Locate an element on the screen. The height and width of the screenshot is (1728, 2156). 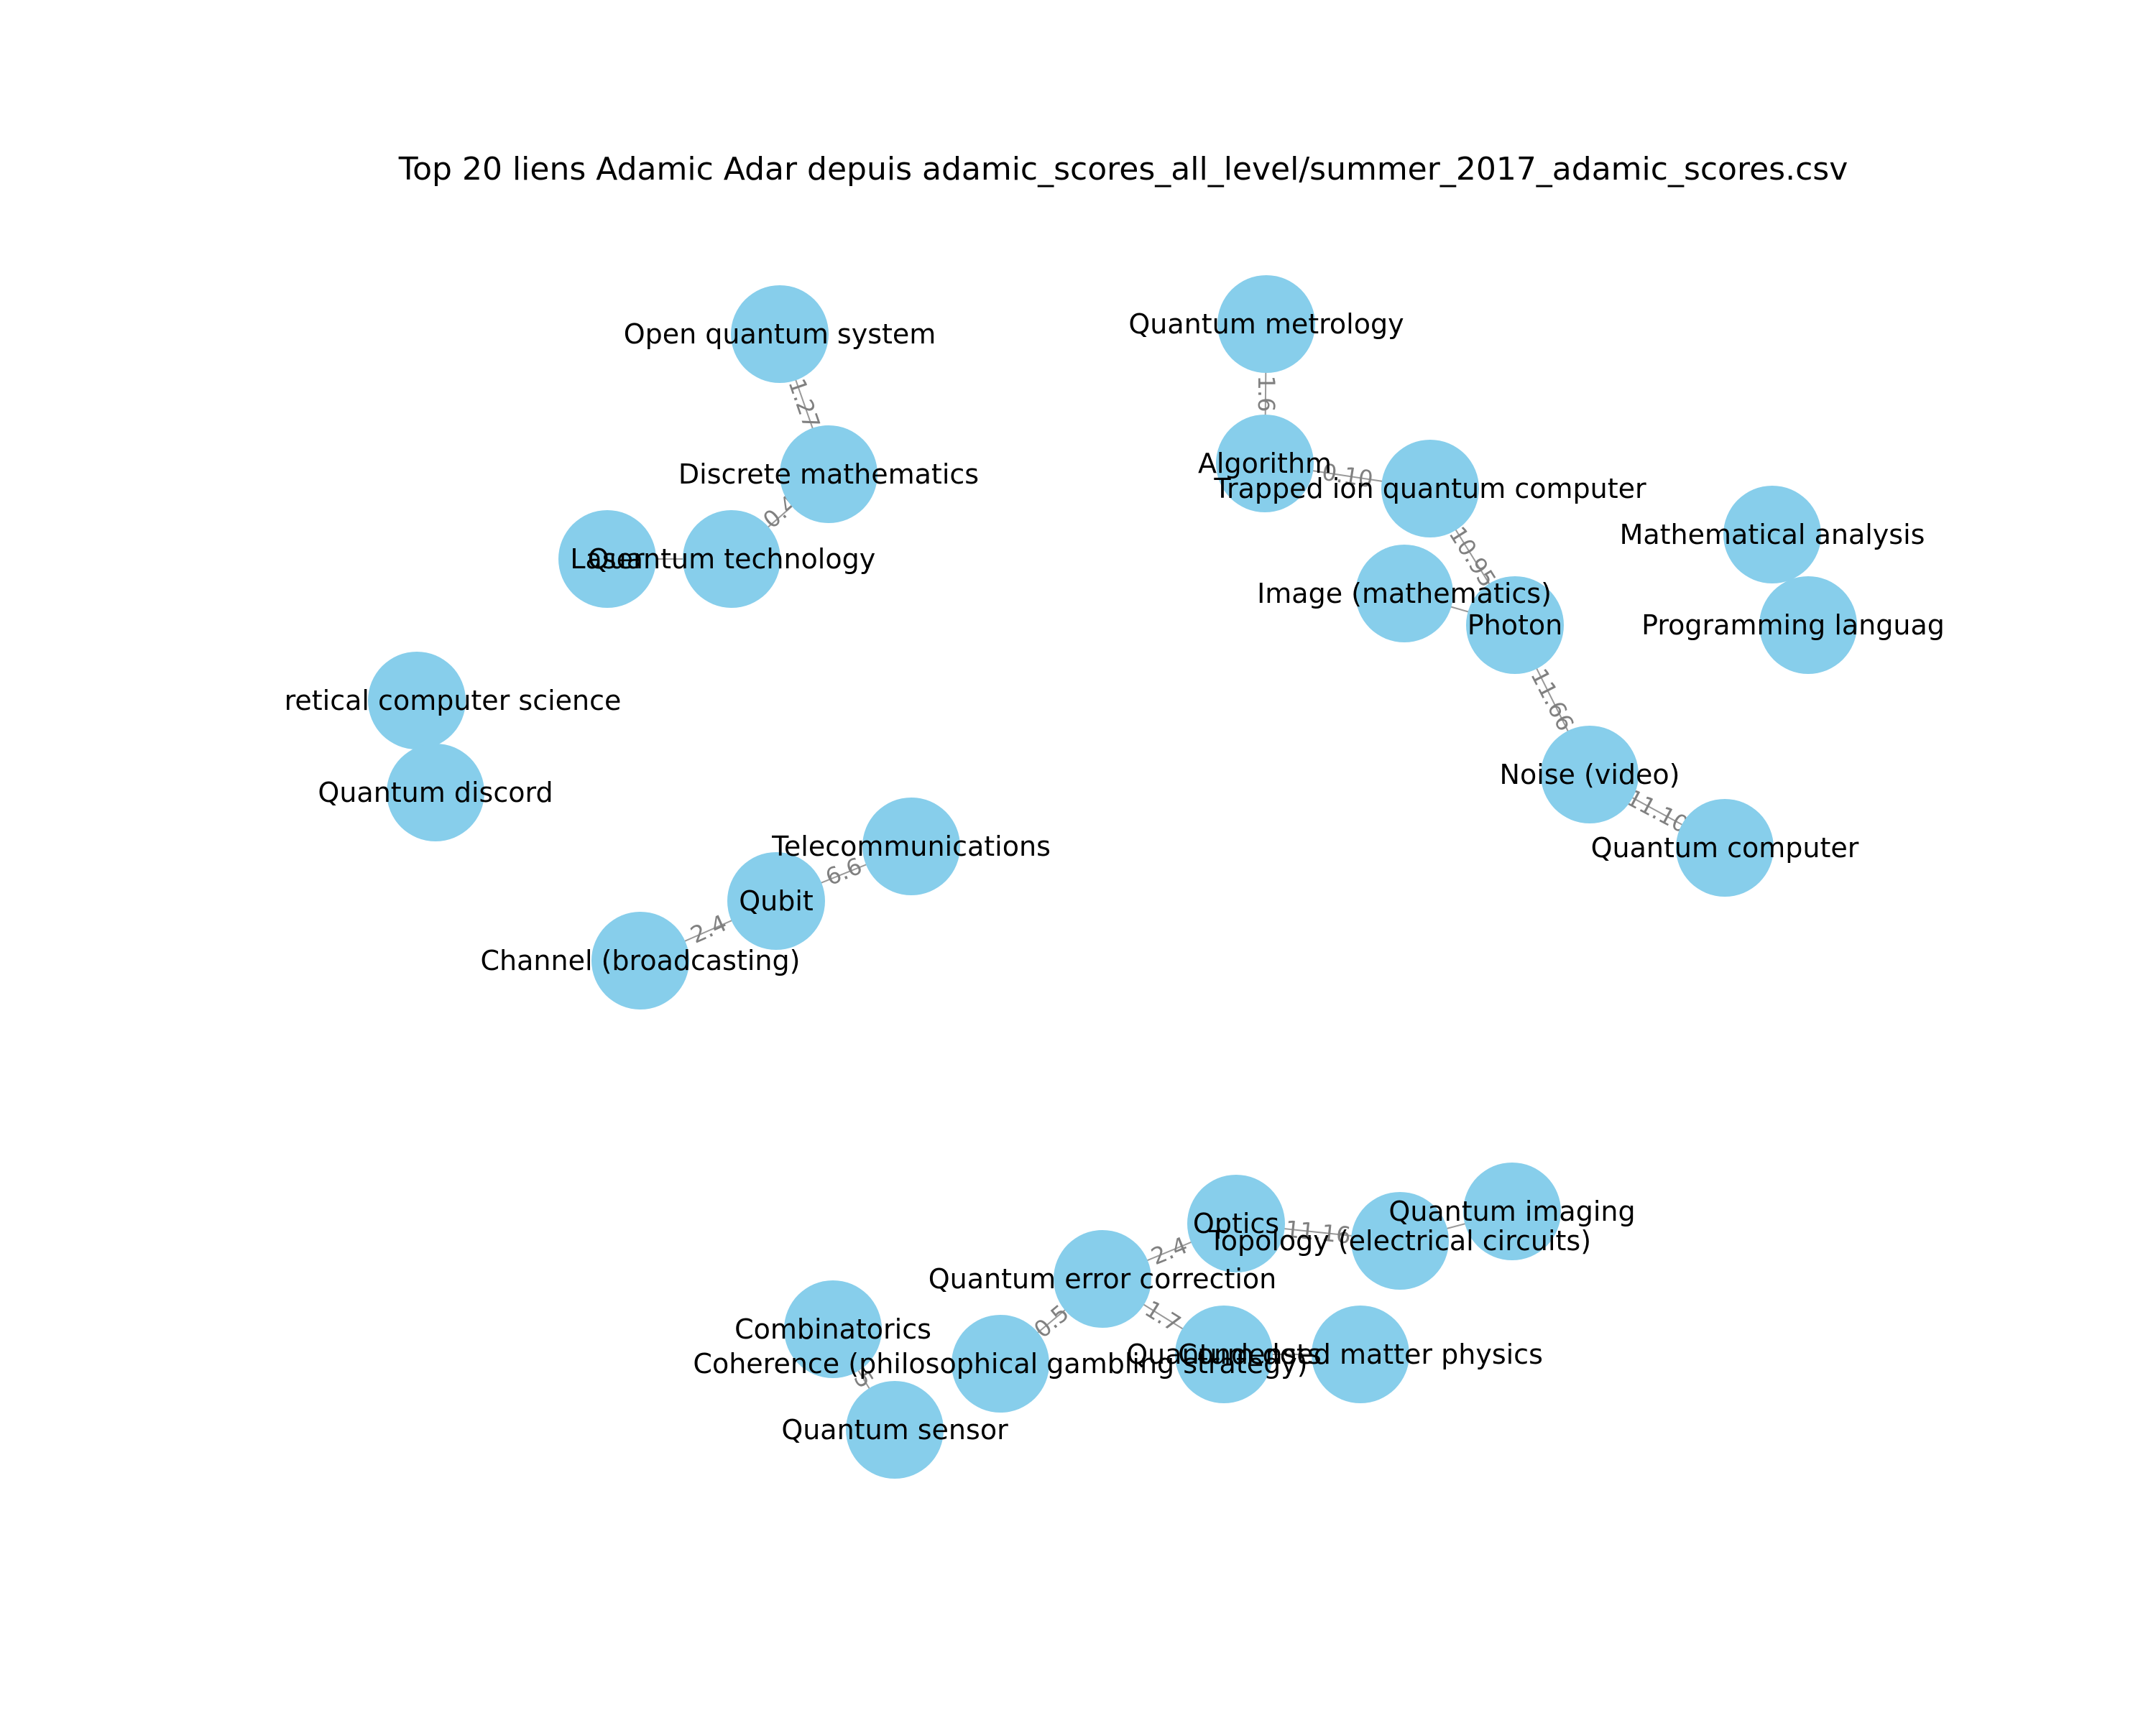
node-label-algorithm: Algorithm is located at coordinates (1265, 464).